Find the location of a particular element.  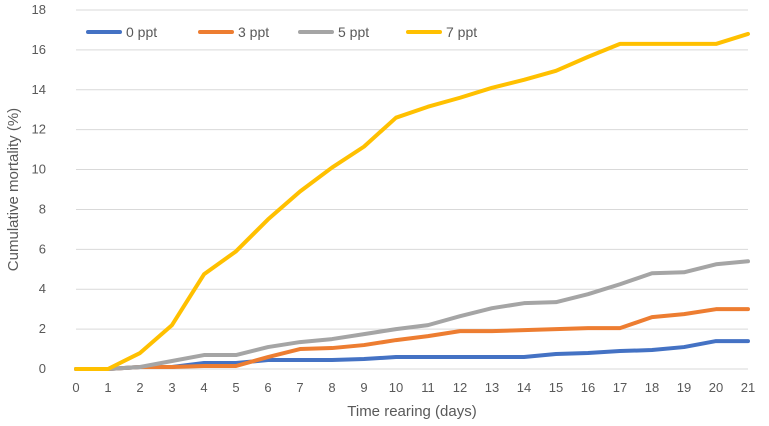

x-tick-label: 7 is located at coordinates (299, 387).